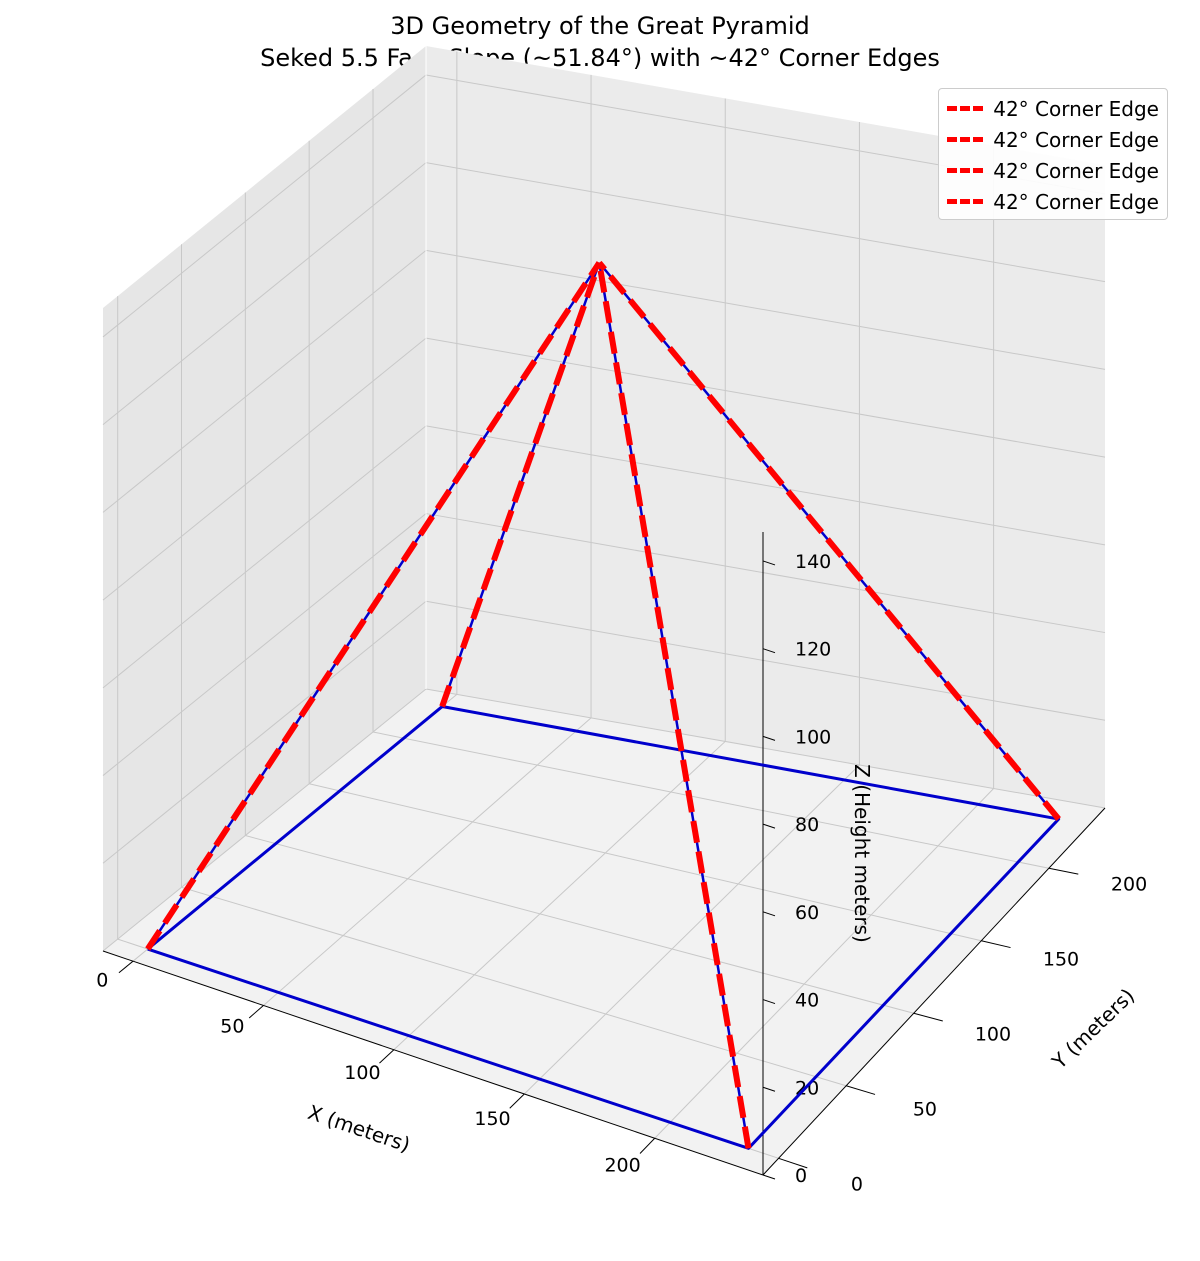 This screenshot has height=1261, width=1200. What do you see at coordinates (622, 1165) in the screenshot?
I see `x-tick-label: 200` at bounding box center [622, 1165].